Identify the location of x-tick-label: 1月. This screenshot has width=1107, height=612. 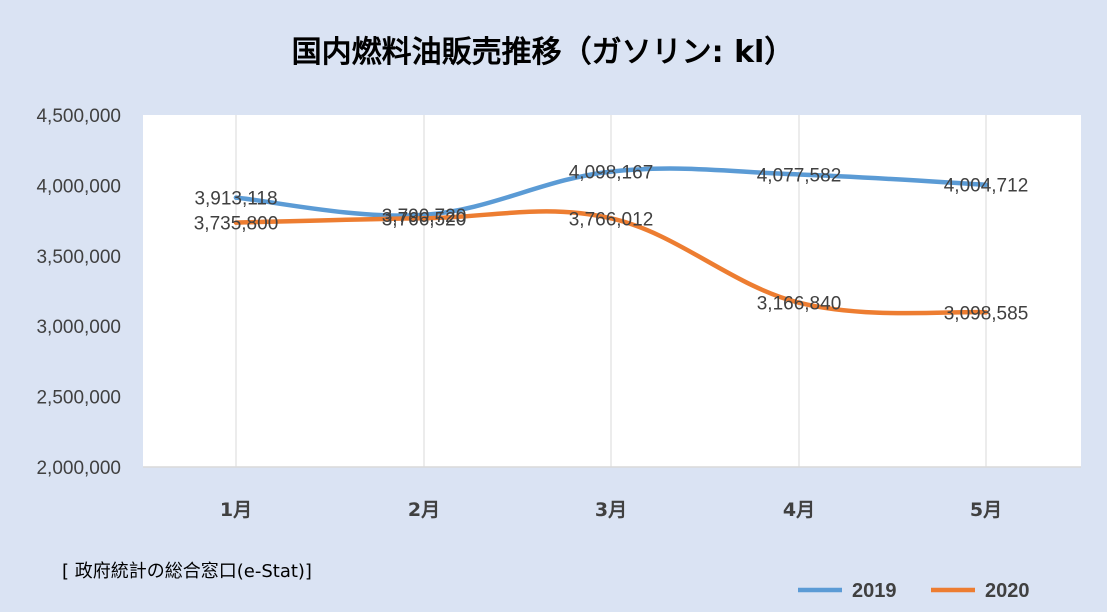
(236, 510).